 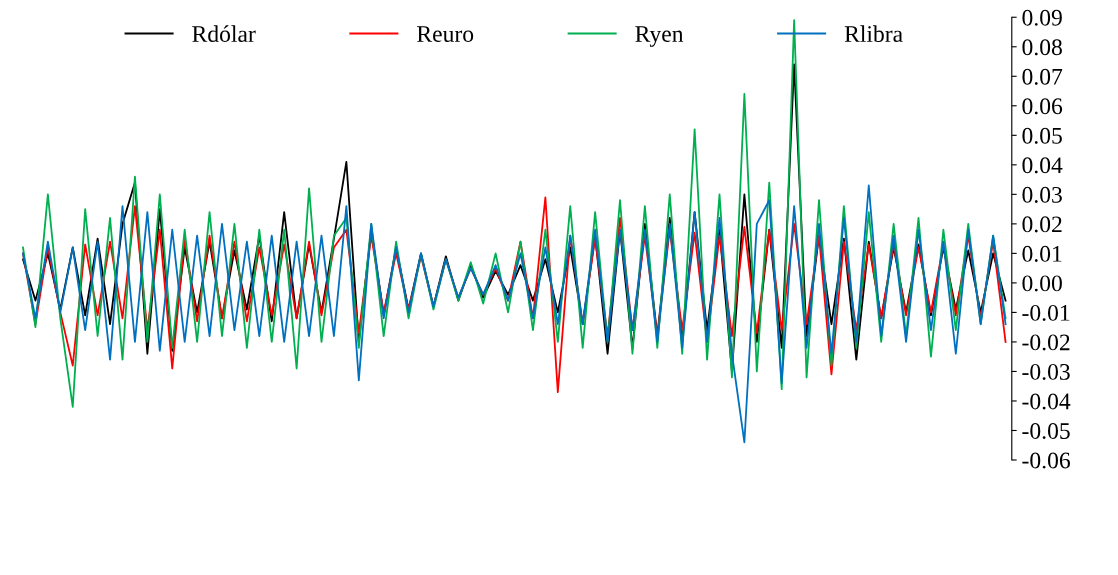 I want to click on y-tick-label: -0.01, so click(x=1046, y=312).